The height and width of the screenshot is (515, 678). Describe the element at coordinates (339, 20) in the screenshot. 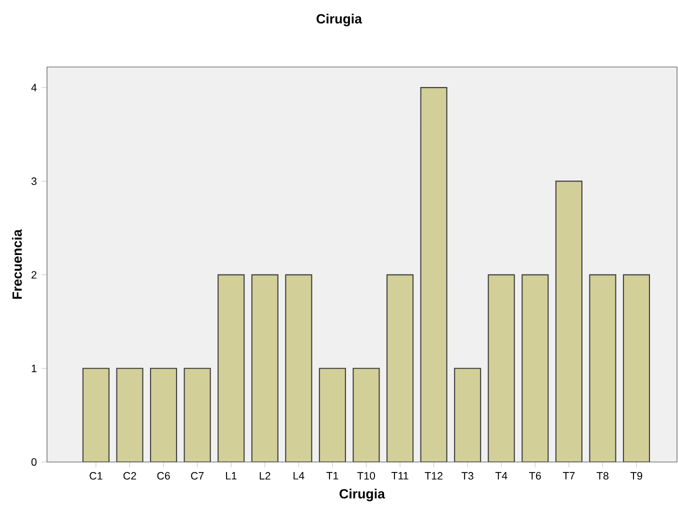

I see `chart-title: Cirugia` at that location.